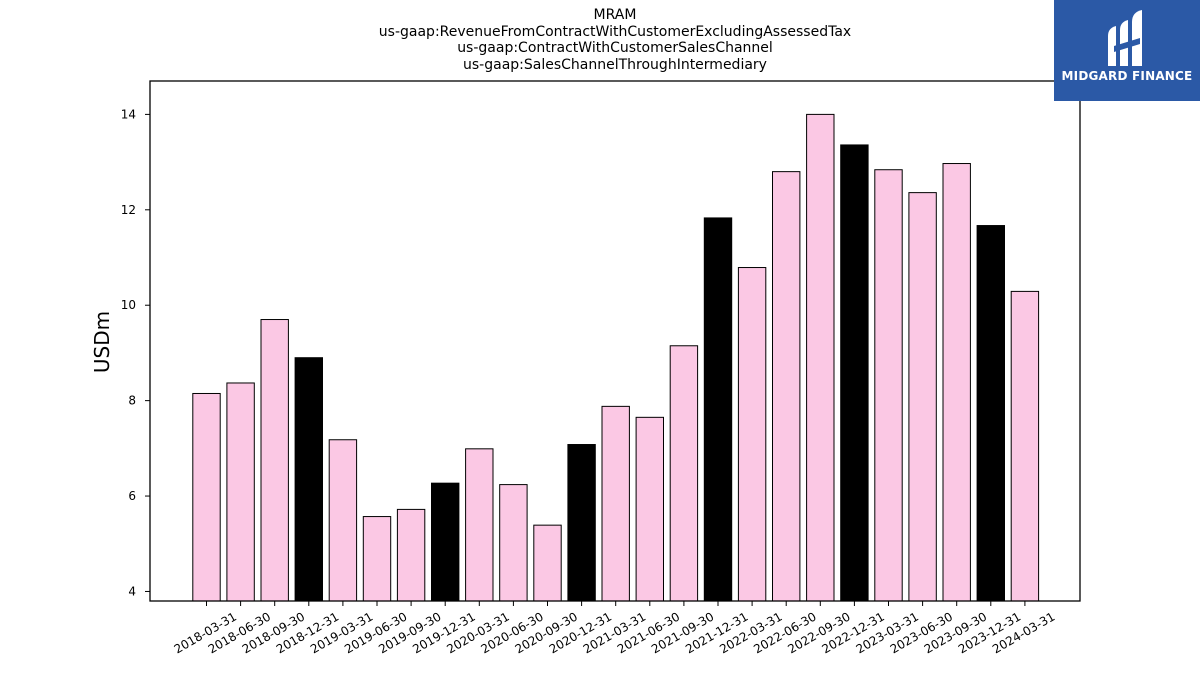 The image size is (1200, 675). I want to click on title-ticker: MRAM, so click(615, 15).